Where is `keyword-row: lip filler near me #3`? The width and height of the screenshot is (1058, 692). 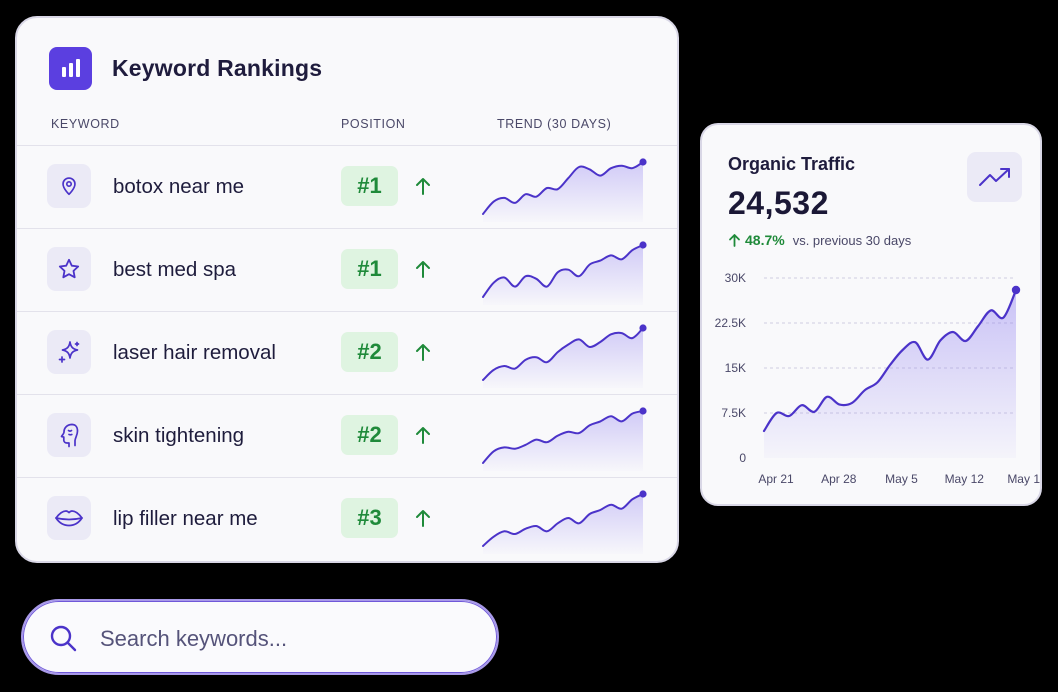
keyword-row: lip filler near me #3 is located at coordinates (347, 518).